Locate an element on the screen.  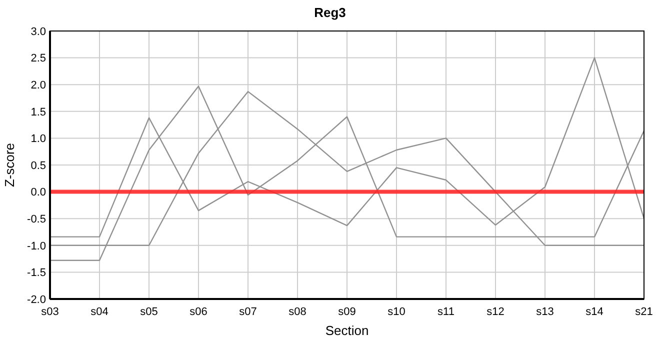
y-tick-label: 1.5 is located at coordinates (38, 112).